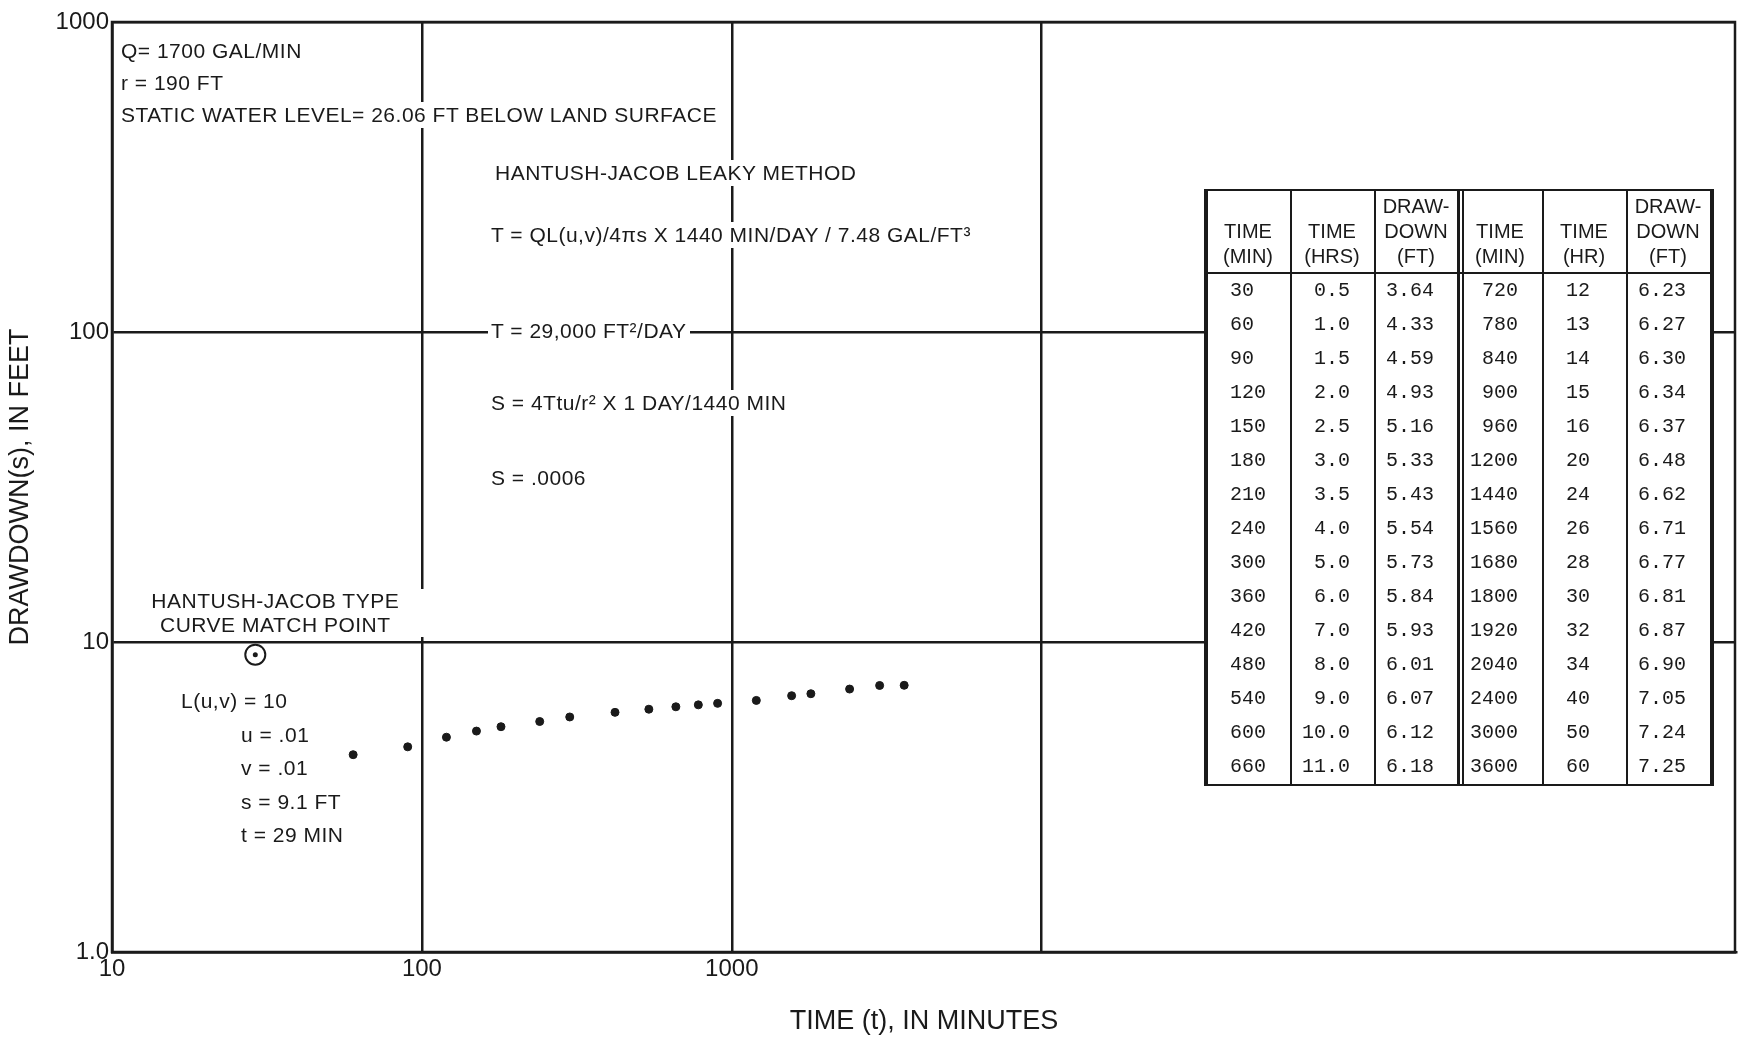  Describe the element at coordinates (82, 20) in the screenshot. I see `y-tick-label: 1000` at that location.